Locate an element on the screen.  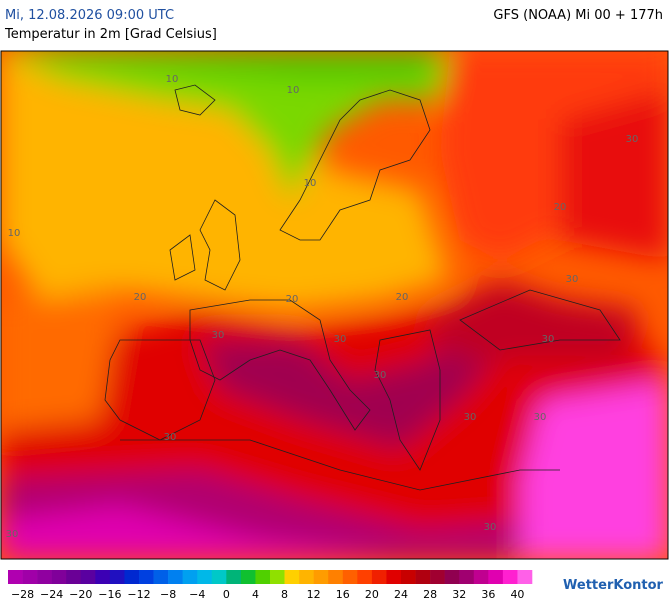
legend-label: 20 is located at coordinates (372, 594).